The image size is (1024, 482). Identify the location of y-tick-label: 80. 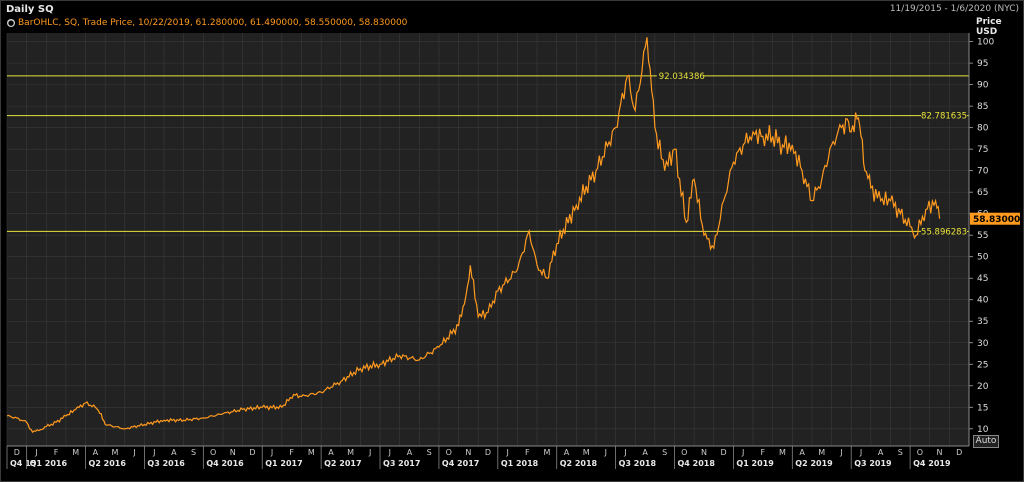
(983, 129).